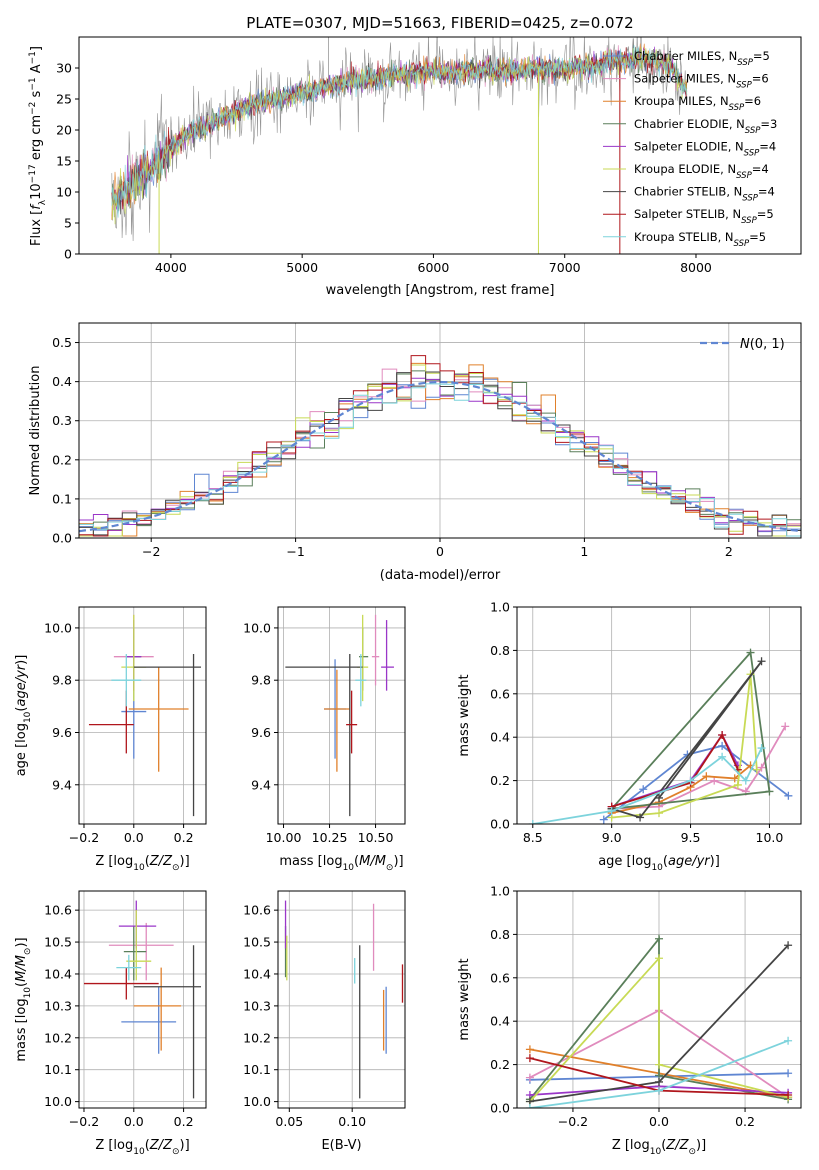 The height and width of the screenshot is (1170, 819). What do you see at coordinates (702, 58) in the screenshot?
I see `legend-entry-chabrier_miles: Chabrier MILES, NSSP=5` at bounding box center [702, 58].